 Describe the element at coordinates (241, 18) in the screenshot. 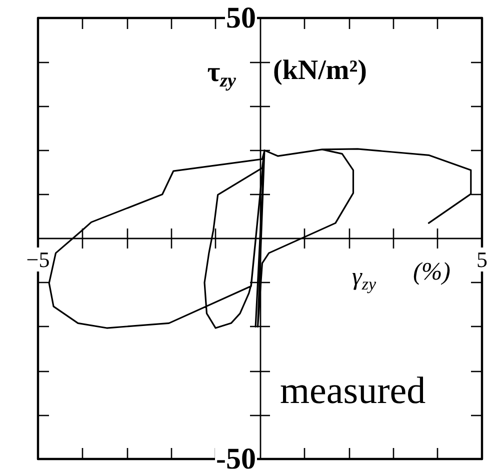

I see `y-tick-label: 50` at that location.